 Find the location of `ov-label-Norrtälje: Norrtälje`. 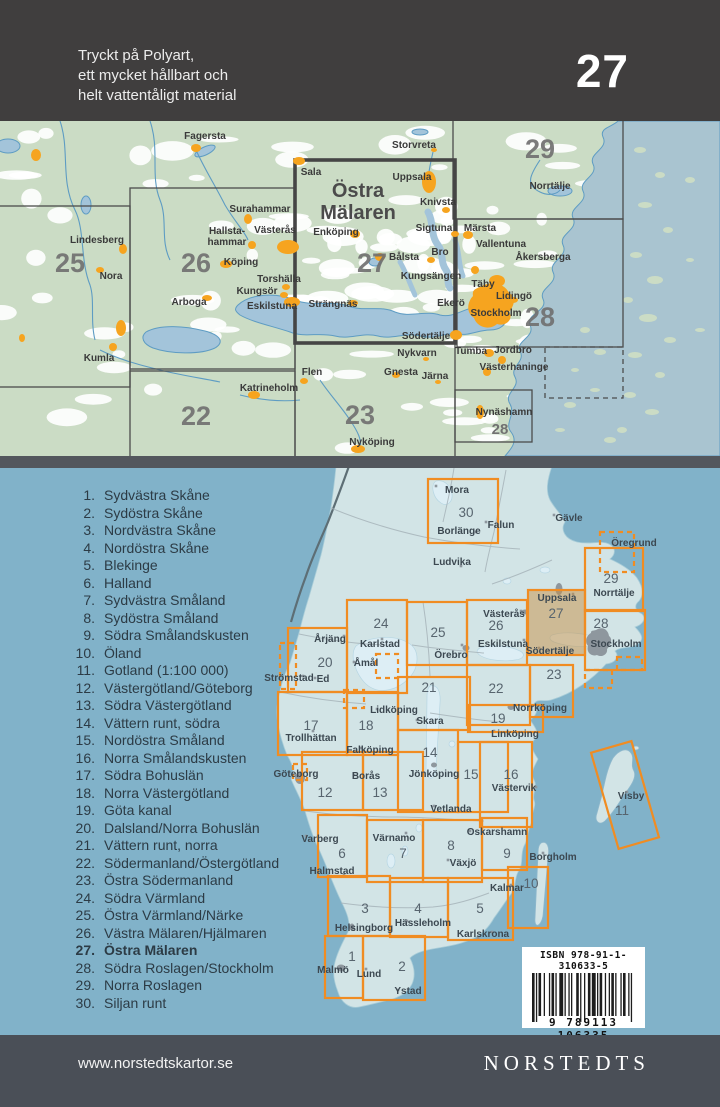

ov-label-Norrtälje: Norrtälje is located at coordinates (614, 593).